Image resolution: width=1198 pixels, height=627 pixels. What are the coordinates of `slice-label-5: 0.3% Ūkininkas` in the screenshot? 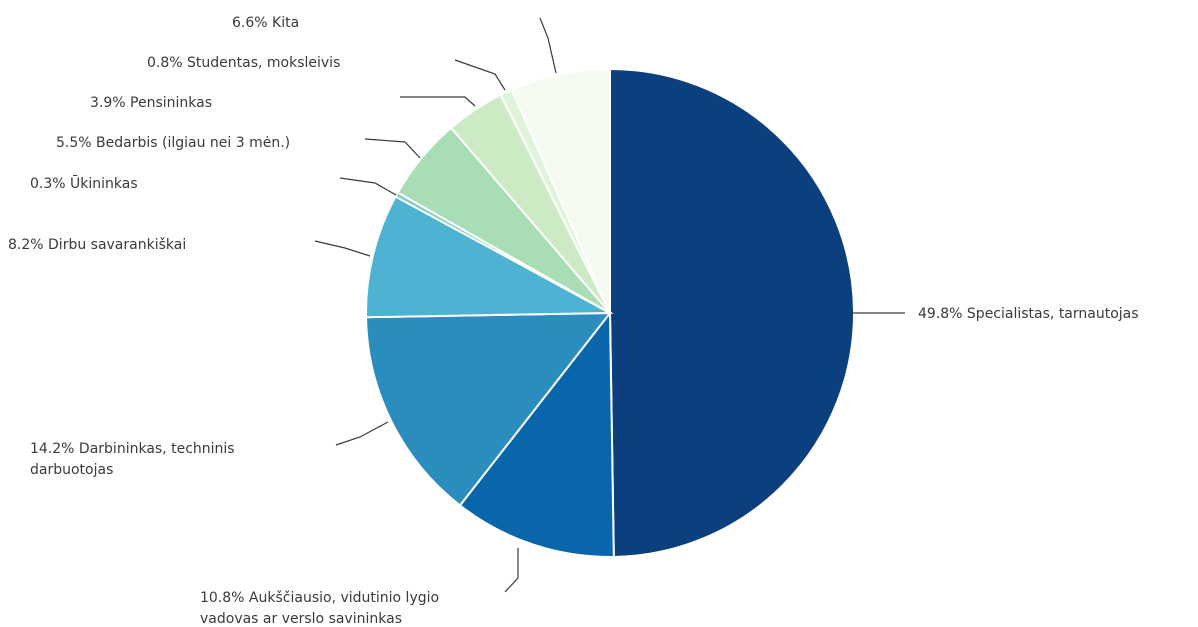 It's located at (84, 183).